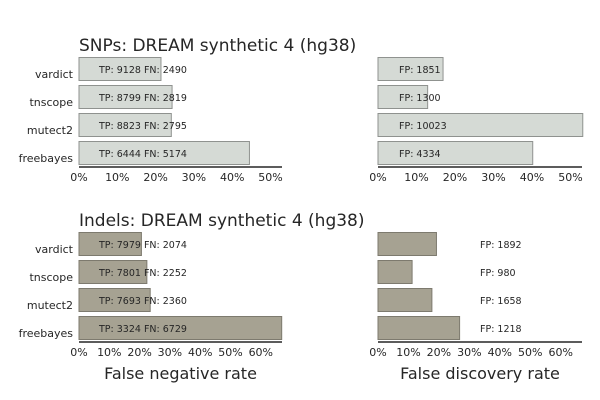  I want to click on bar-annotation: FP: 10023, so click(423, 126).